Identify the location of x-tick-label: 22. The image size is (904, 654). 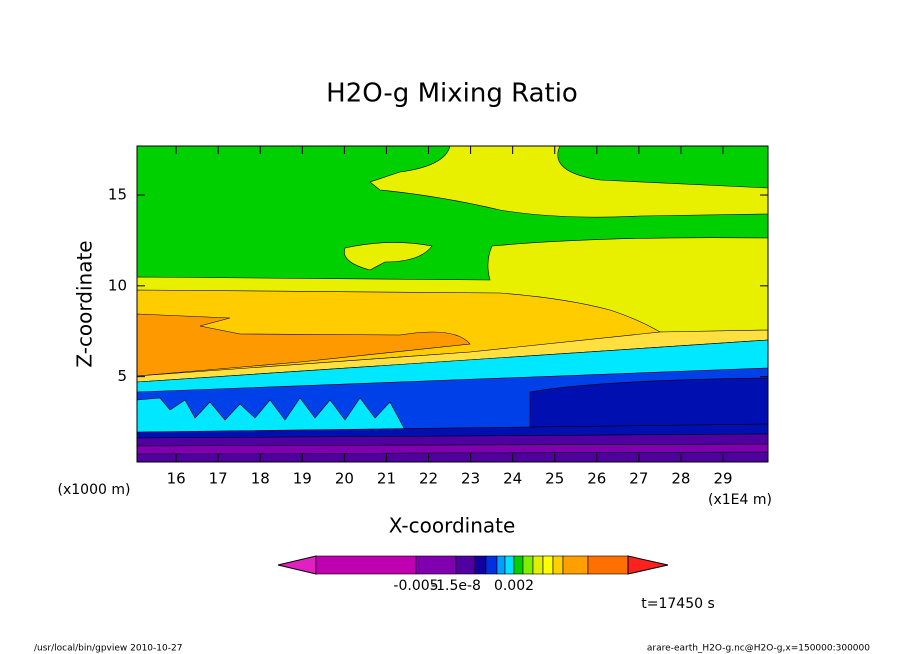
(428, 479).